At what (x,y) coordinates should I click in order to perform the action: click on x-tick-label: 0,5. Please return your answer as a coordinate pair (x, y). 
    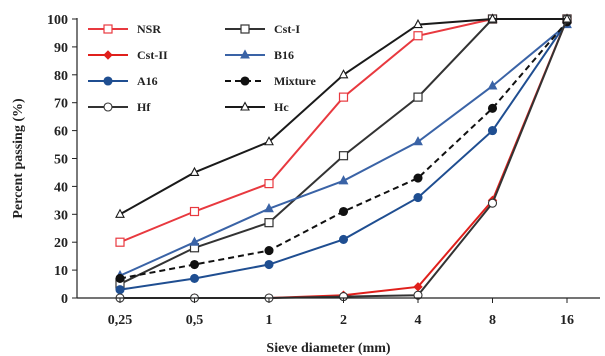
    Looking at the image, I should click on (195, 320).